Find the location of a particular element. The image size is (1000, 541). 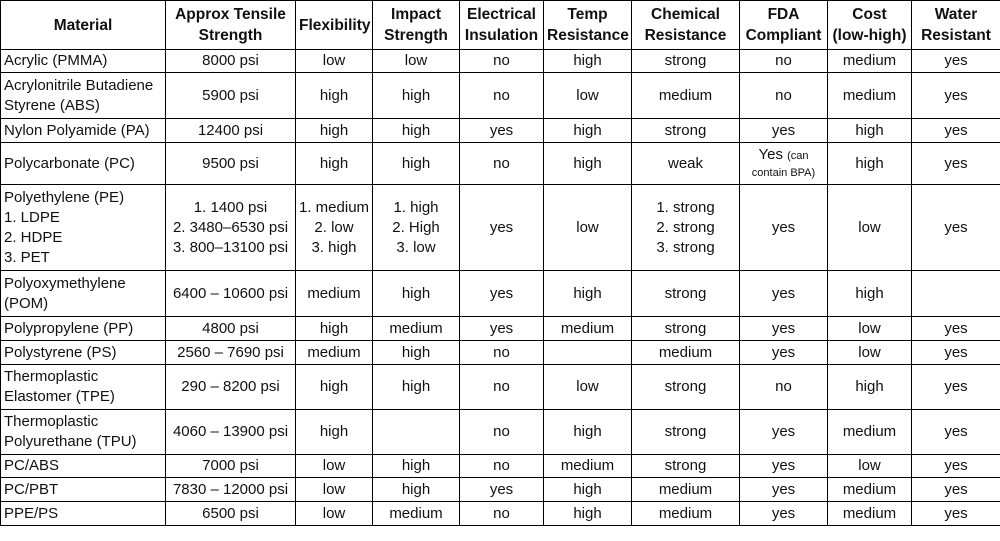

header-water-resistant-text: Water is located at coordinates (956, 14).